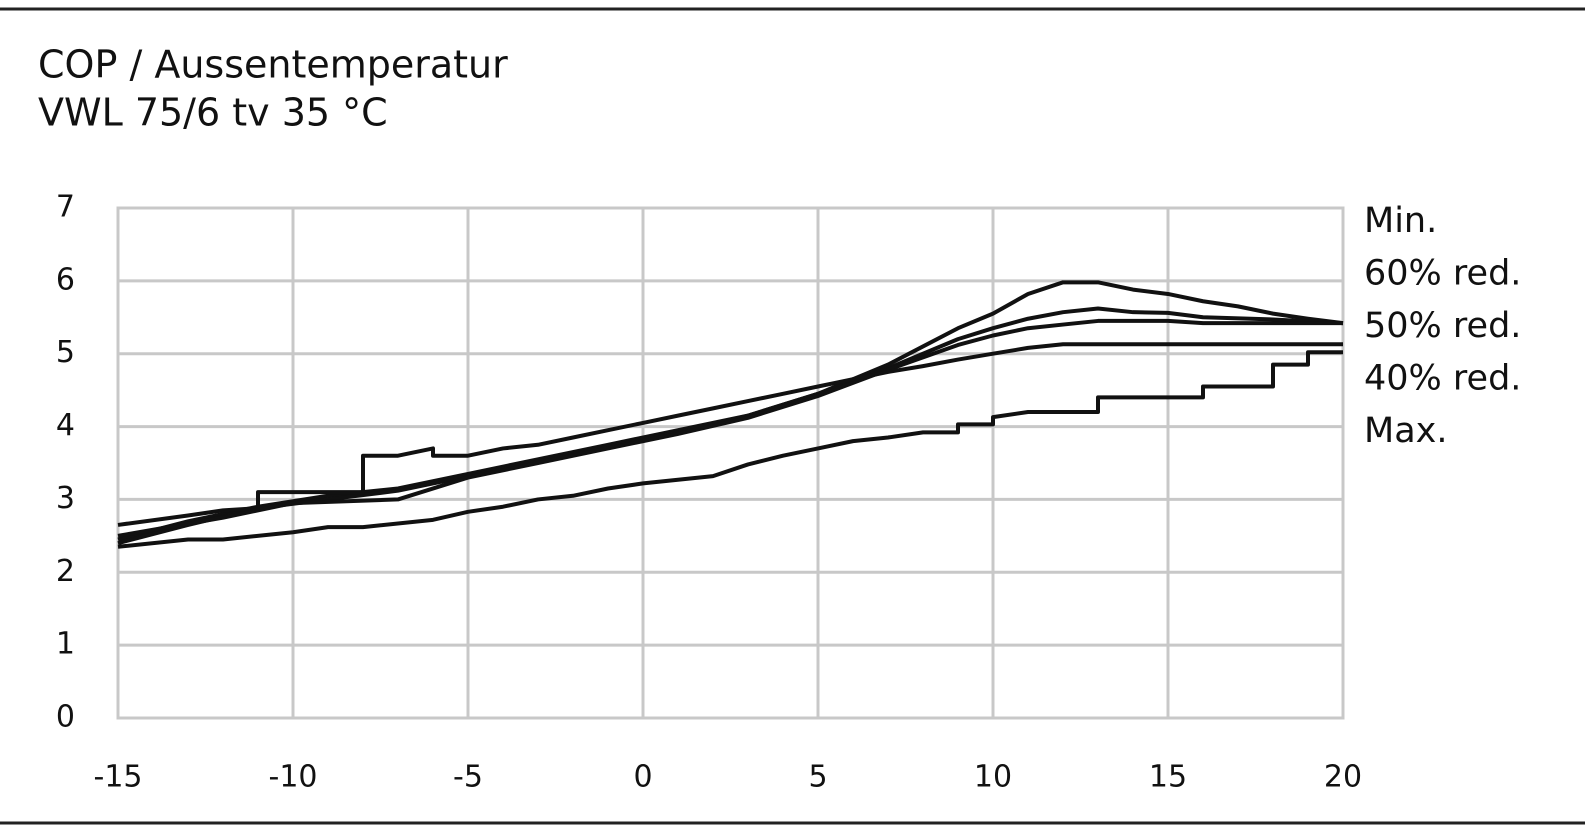 The width and height of the screenshot is (1585, 834). I want to click on y-tick-label: 7, so click(65, 207).